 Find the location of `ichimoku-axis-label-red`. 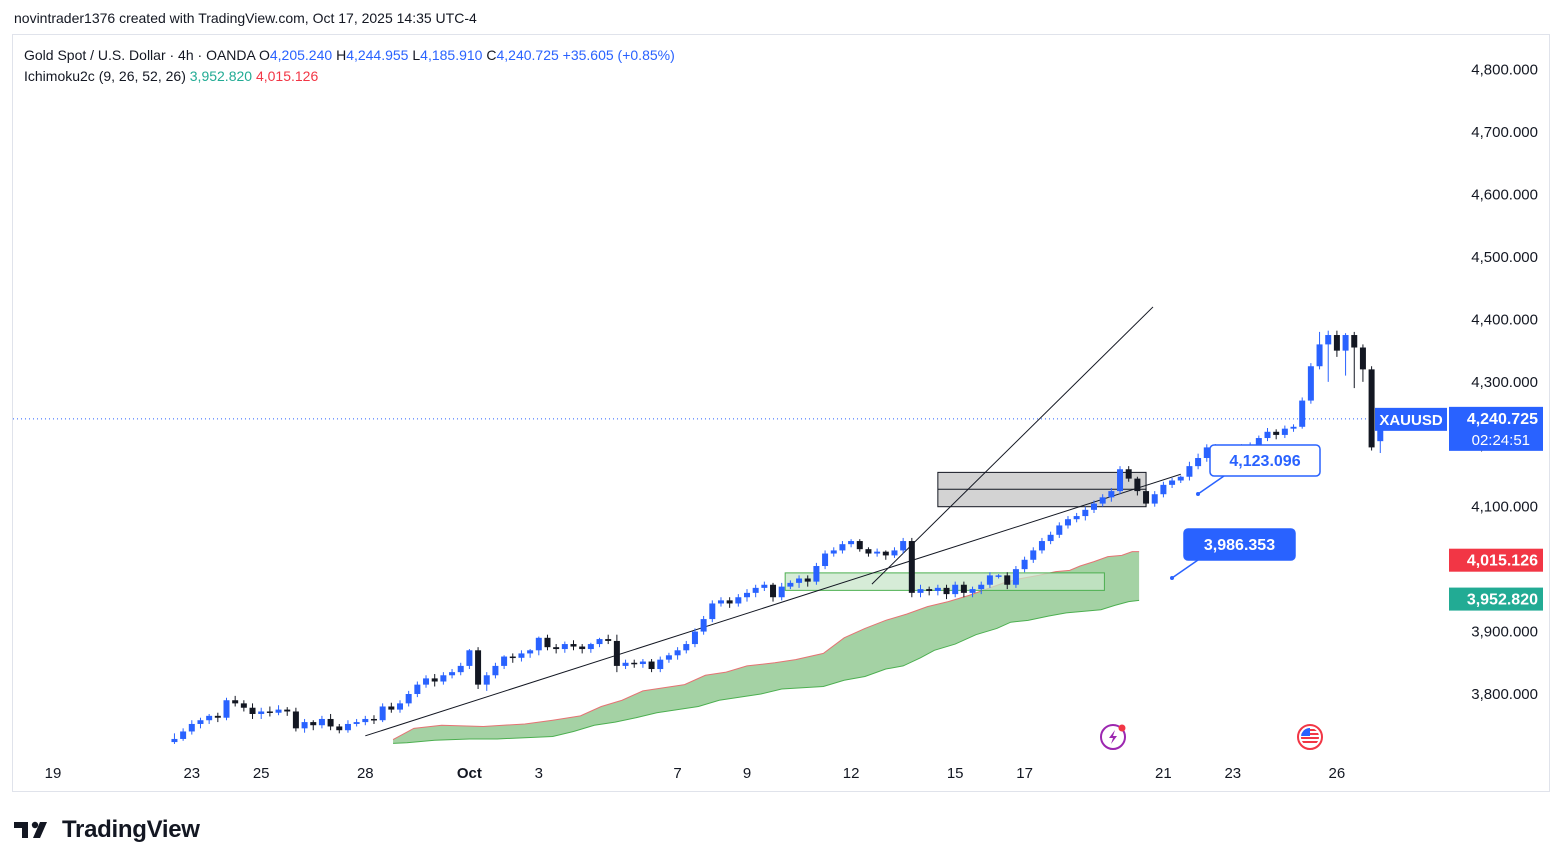

ichimoku-axis-label-red is located at coordinates (1496, 560).